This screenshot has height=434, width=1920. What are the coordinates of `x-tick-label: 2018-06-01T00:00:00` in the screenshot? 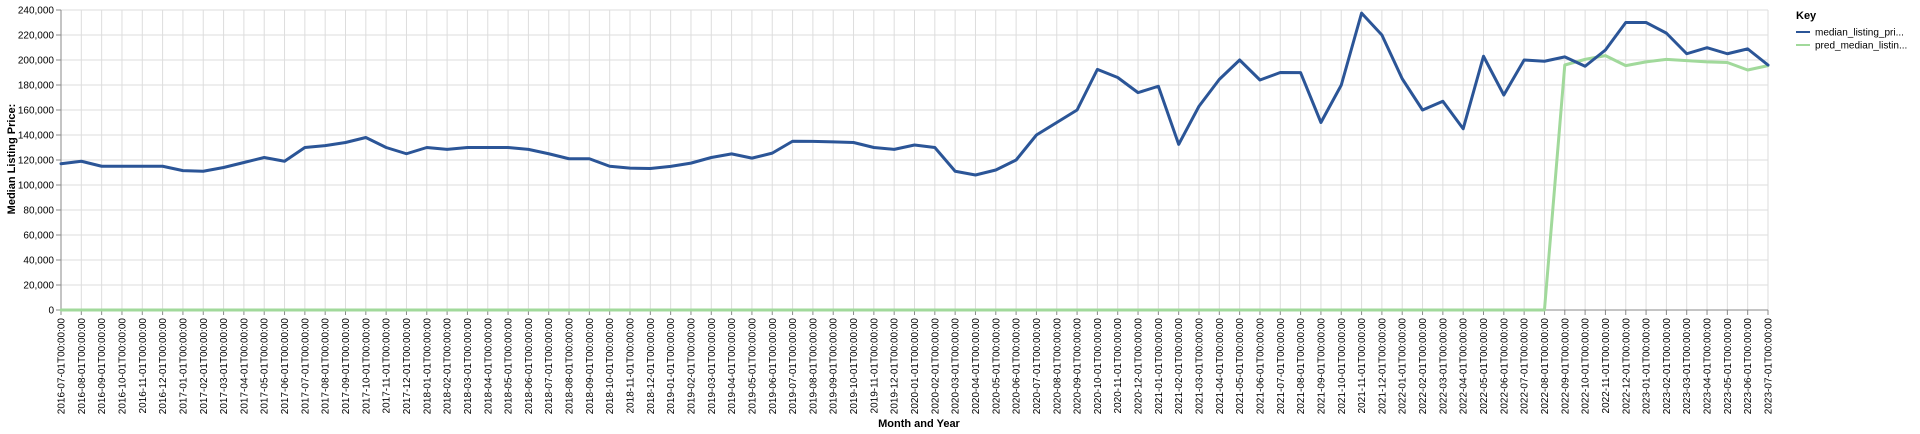 It's located at (529, 366).